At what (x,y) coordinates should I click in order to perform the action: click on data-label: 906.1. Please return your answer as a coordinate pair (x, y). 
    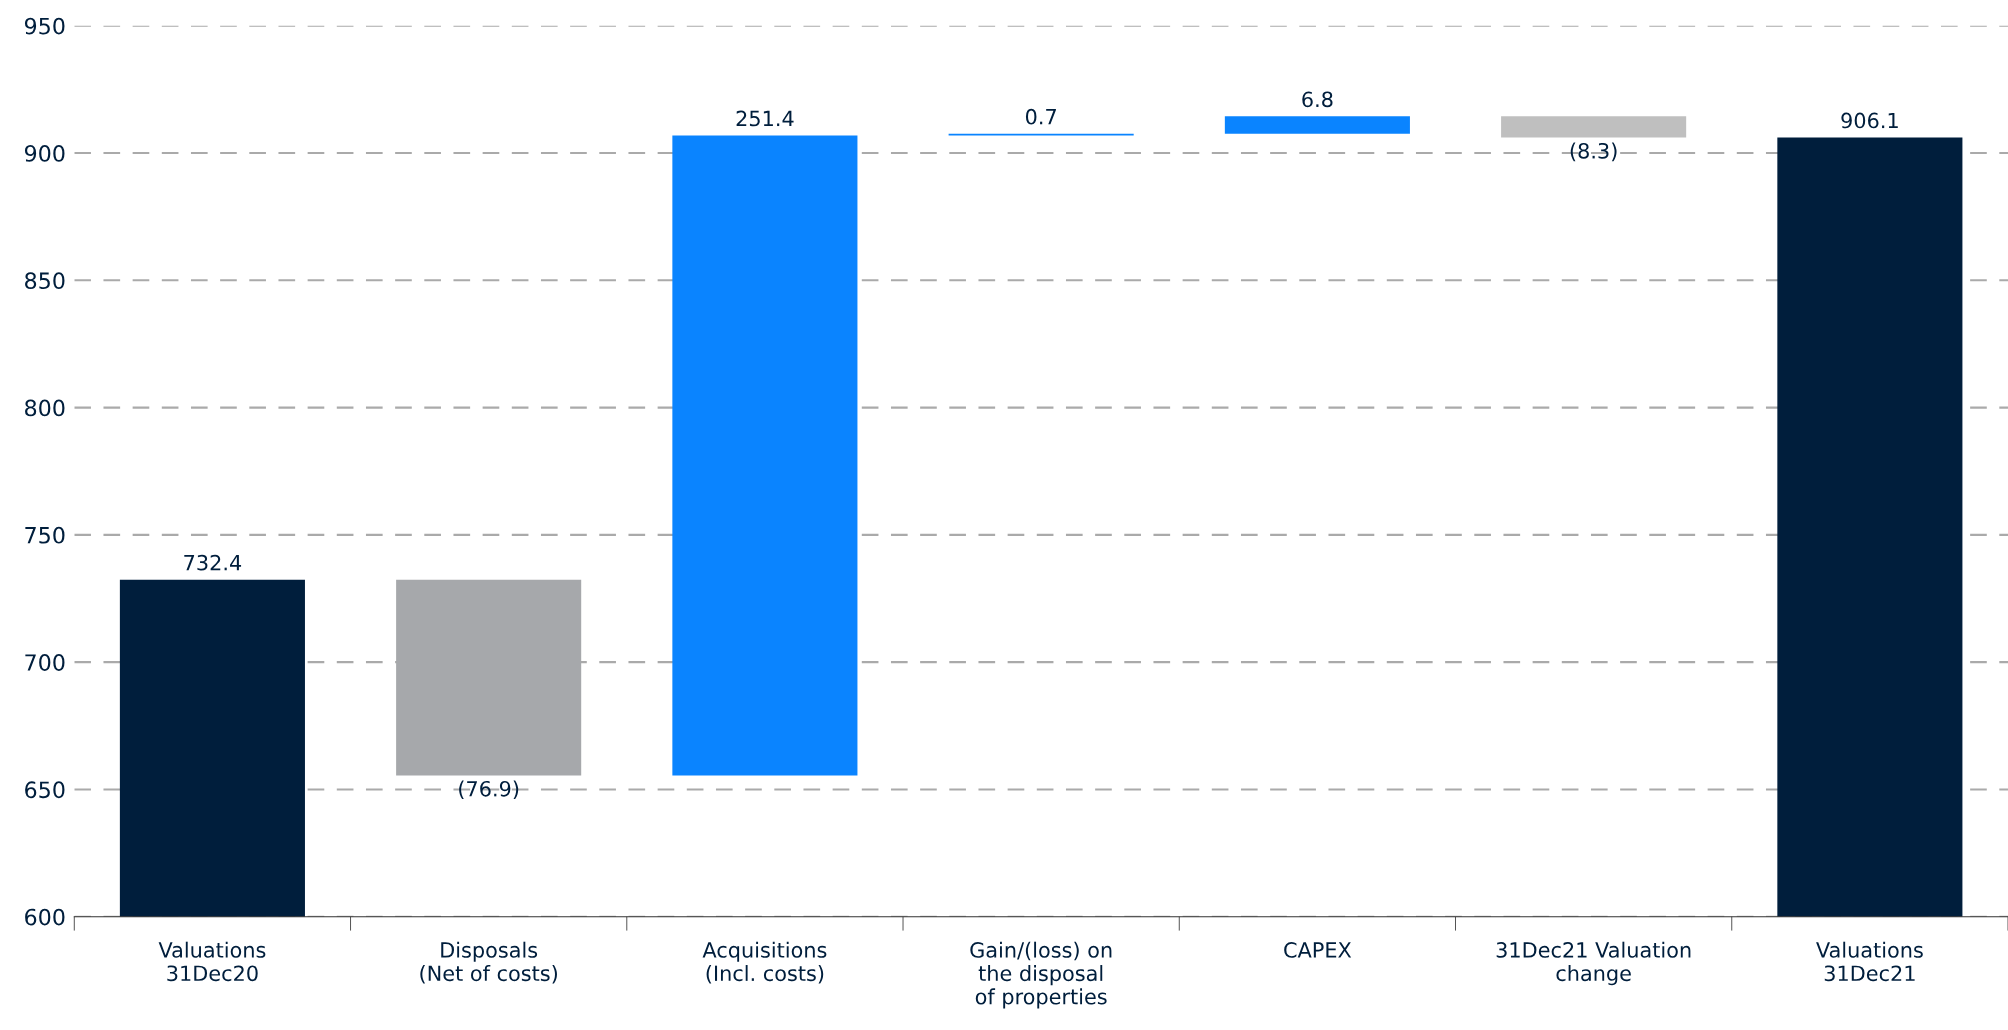
    Looking at the image, I should click on (1869, 120).